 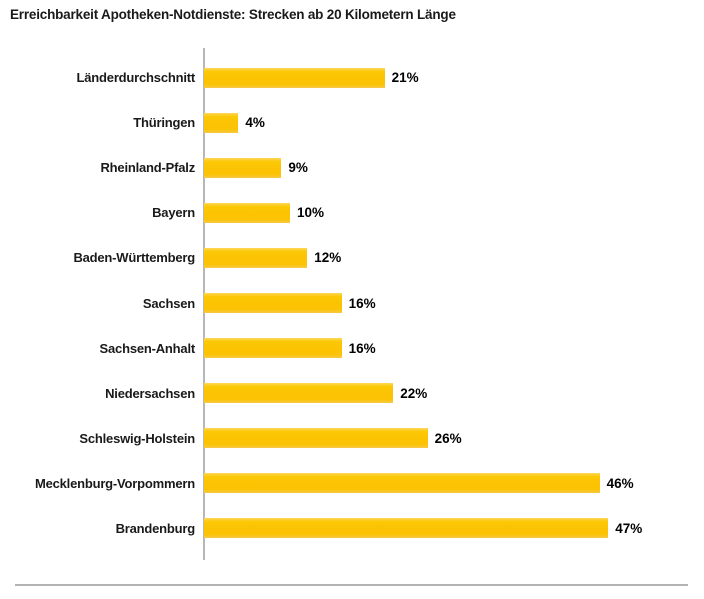 What do you see at coordinates (328, 258) in the screenshot?
I see `bar-value: 12%` at bounding box center [328, 258].